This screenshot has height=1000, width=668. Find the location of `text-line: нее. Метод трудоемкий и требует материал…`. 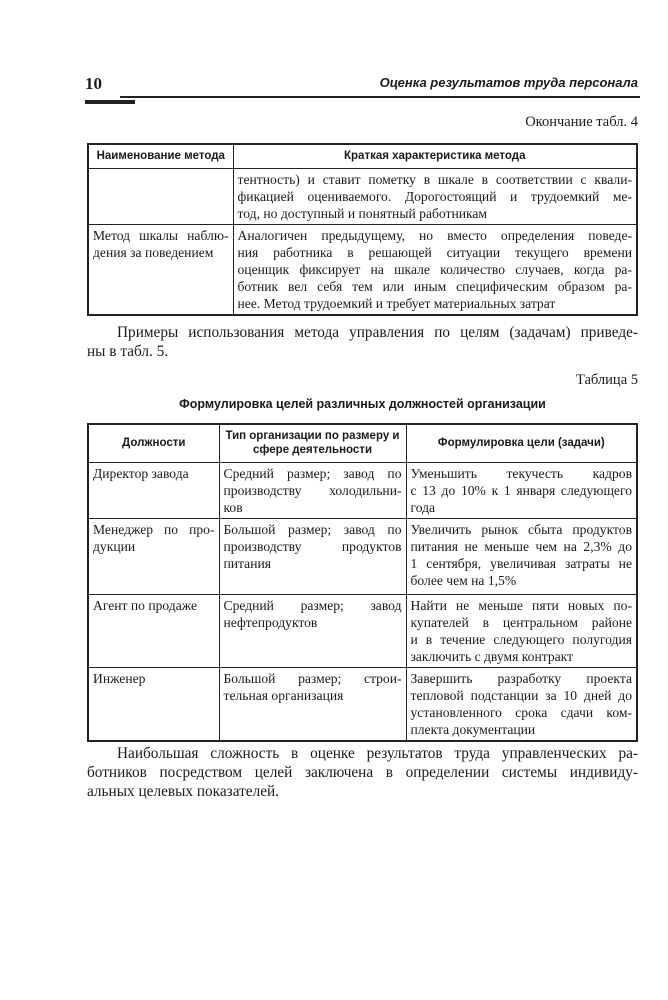

text-line: нее. Метод трудоемкий и требует материал… is located at coordinates (396, 303).